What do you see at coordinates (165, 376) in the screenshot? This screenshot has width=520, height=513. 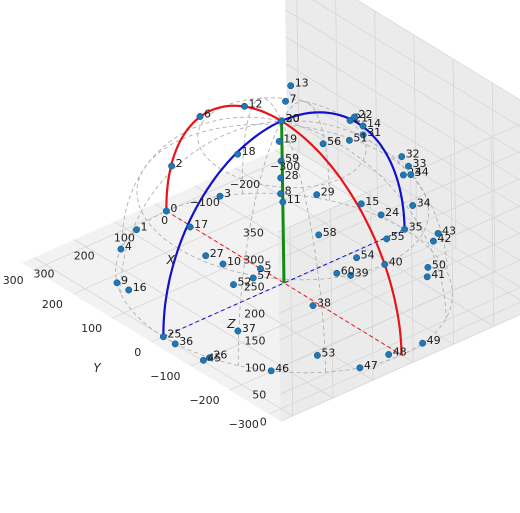 I see `y-tick-label: −100` at bounding box center [165, 376].